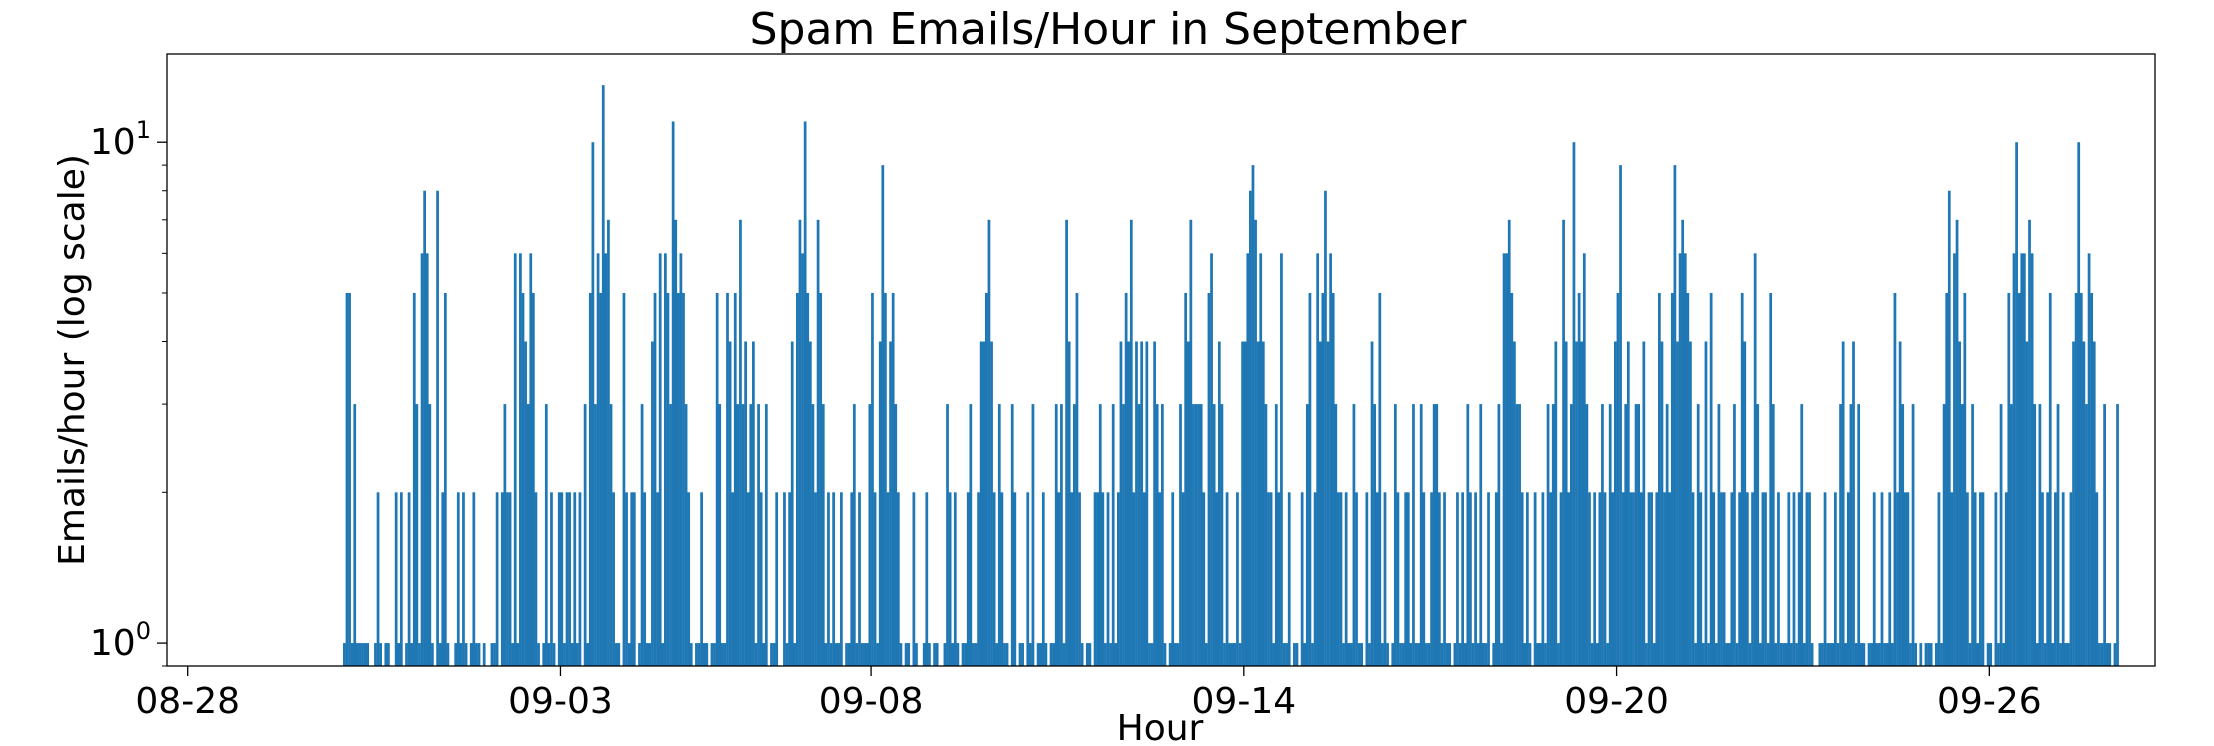  I want to click on y-axis-label: Emails/hour (log scale), so click(72, 360).